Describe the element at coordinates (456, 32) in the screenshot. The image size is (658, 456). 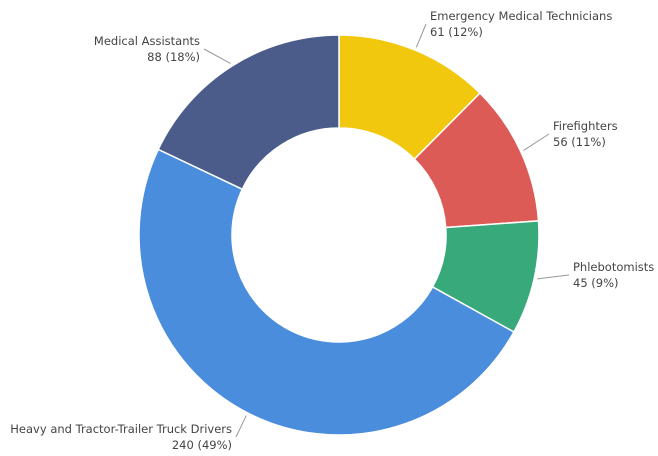
I see `slice-value-label: 61 (12%)` at that location.